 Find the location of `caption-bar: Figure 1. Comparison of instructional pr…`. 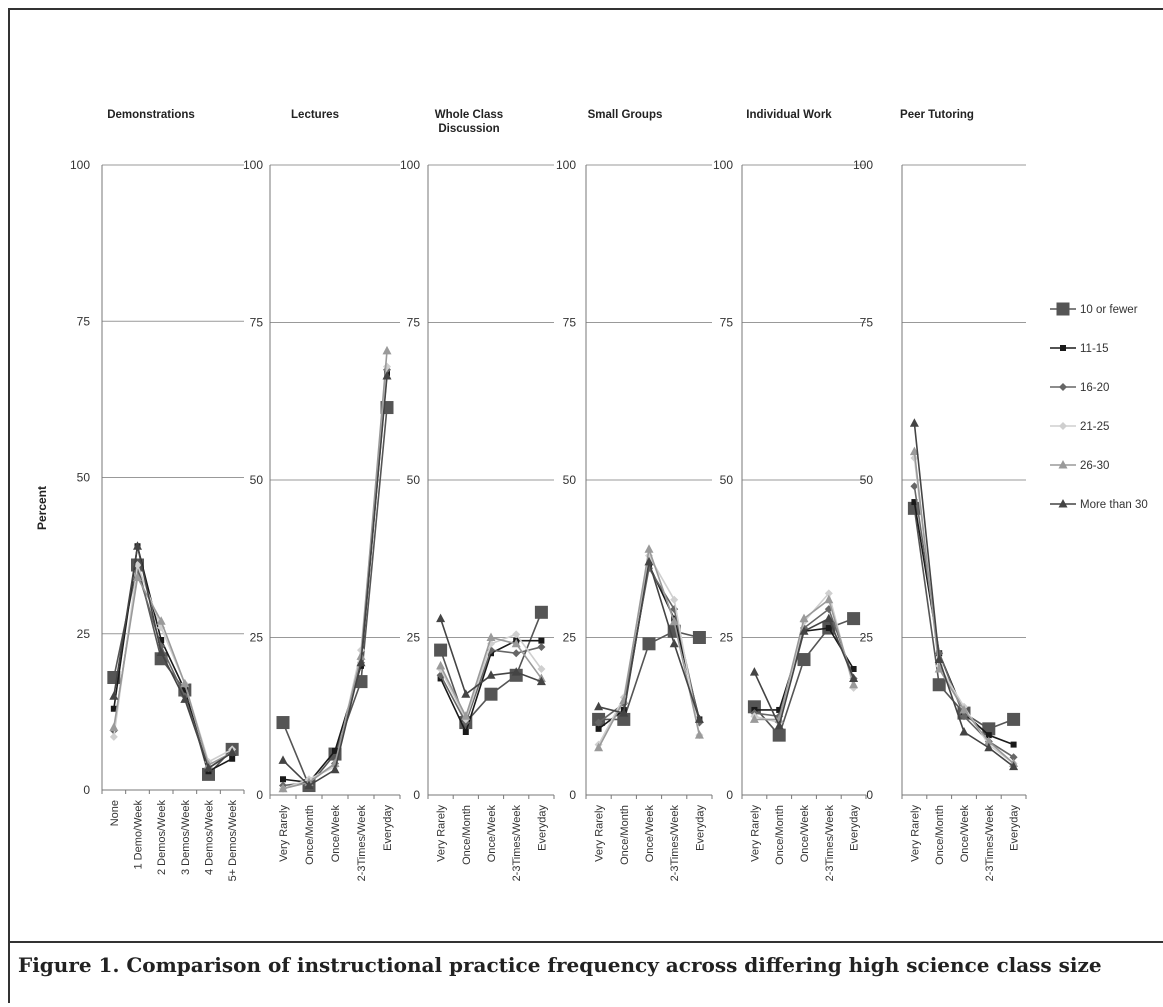

caption-bar: Figure 1. Comparison of instructional pr… is located at coordinates (586, 973).